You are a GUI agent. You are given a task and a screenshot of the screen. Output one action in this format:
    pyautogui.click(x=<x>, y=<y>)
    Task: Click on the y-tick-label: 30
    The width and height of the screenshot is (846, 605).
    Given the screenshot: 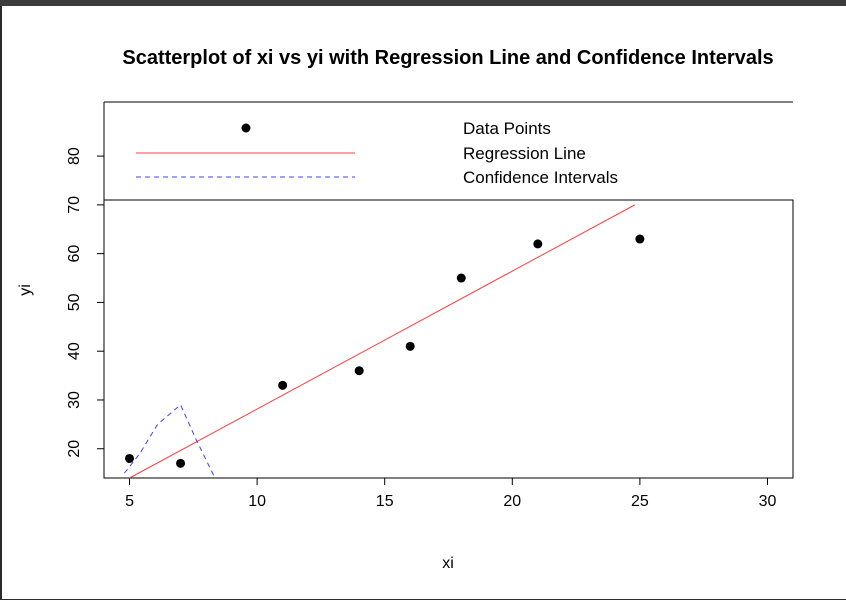 What is the action you would take?
    pyautogui.click(x=74, y=400)
    